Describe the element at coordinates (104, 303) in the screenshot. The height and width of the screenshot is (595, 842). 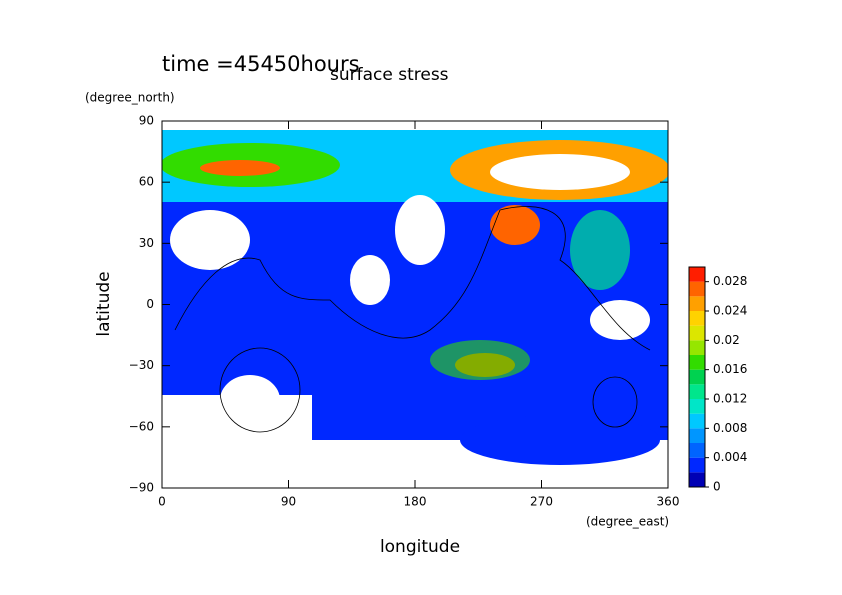
I see `y-axis-title: latitude` at that location.